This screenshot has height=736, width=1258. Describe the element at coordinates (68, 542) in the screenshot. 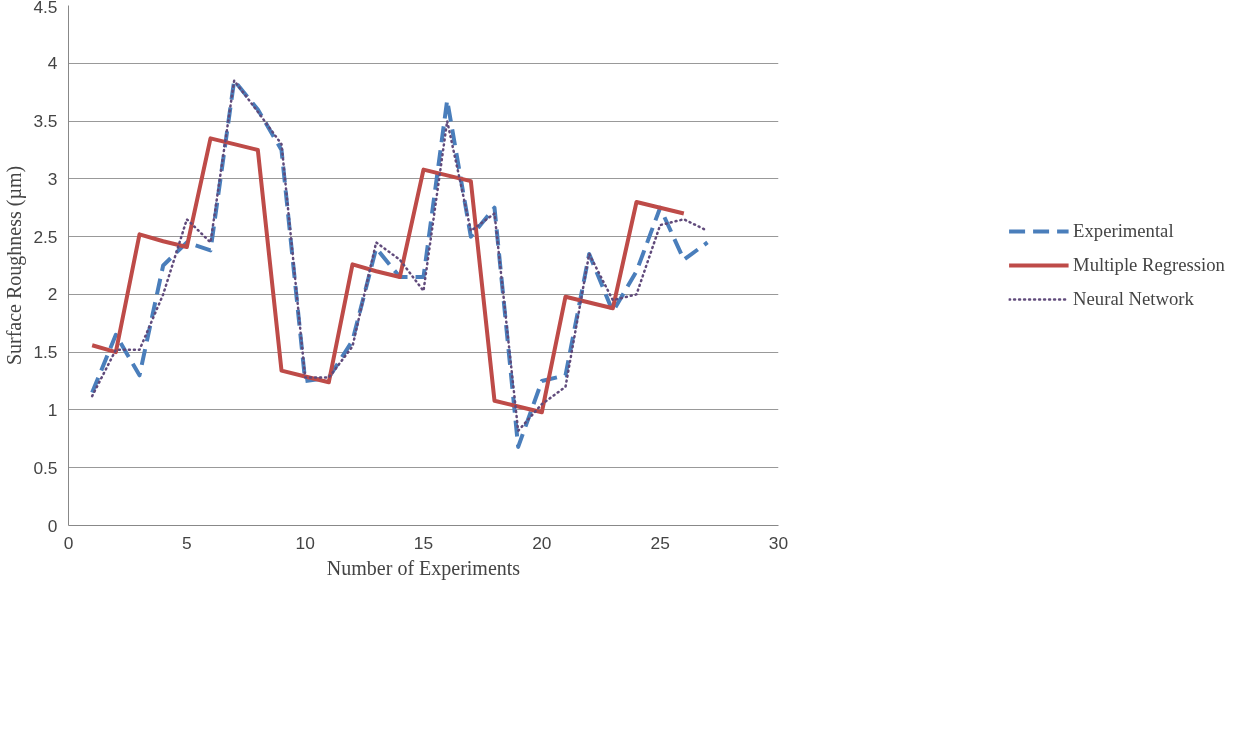

I see `x-tick-label: 0` at that location.